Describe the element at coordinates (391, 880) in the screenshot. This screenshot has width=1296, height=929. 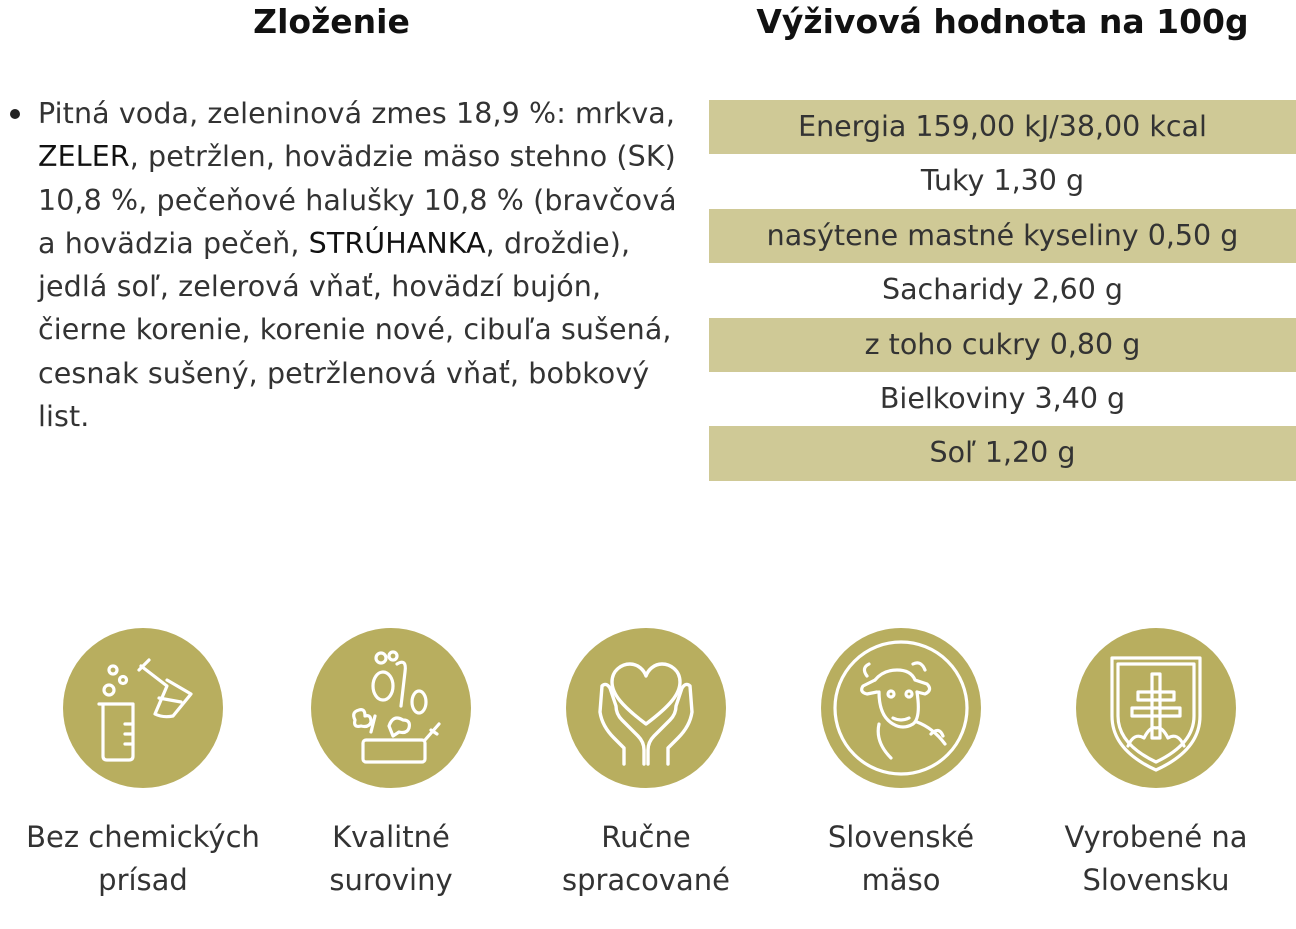
I see `badge-label-line2: suroviny` at that location.